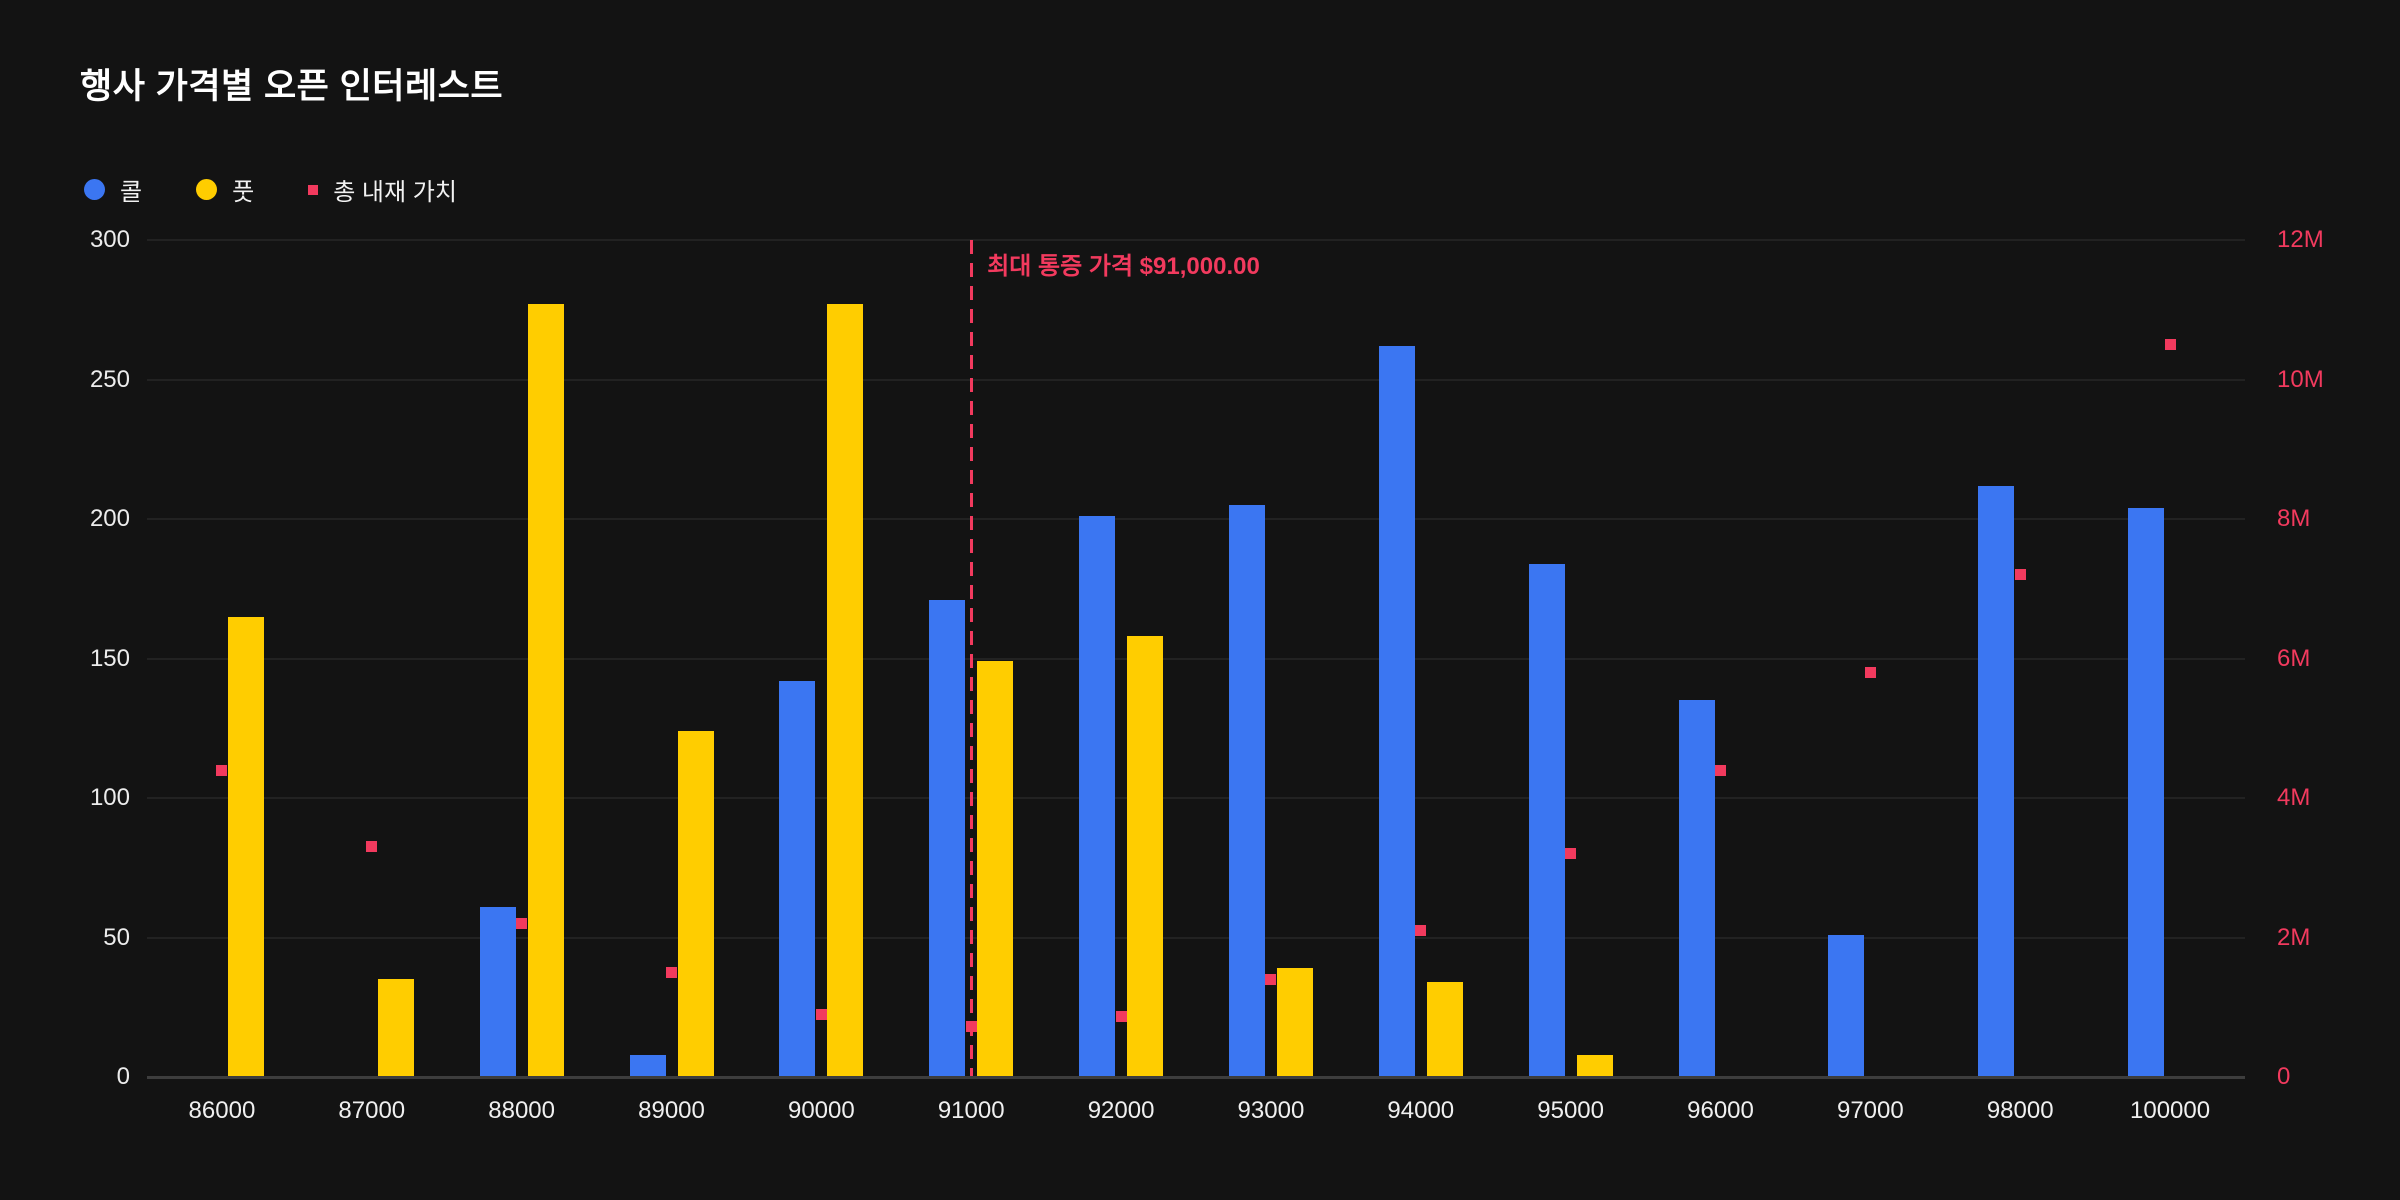 Image resolution: width=2400 pixels, height=1200 pixels. Describe the element at coordinates (243, 192) in the screenshot. I see `legend-label-puts: 풋` at that location.